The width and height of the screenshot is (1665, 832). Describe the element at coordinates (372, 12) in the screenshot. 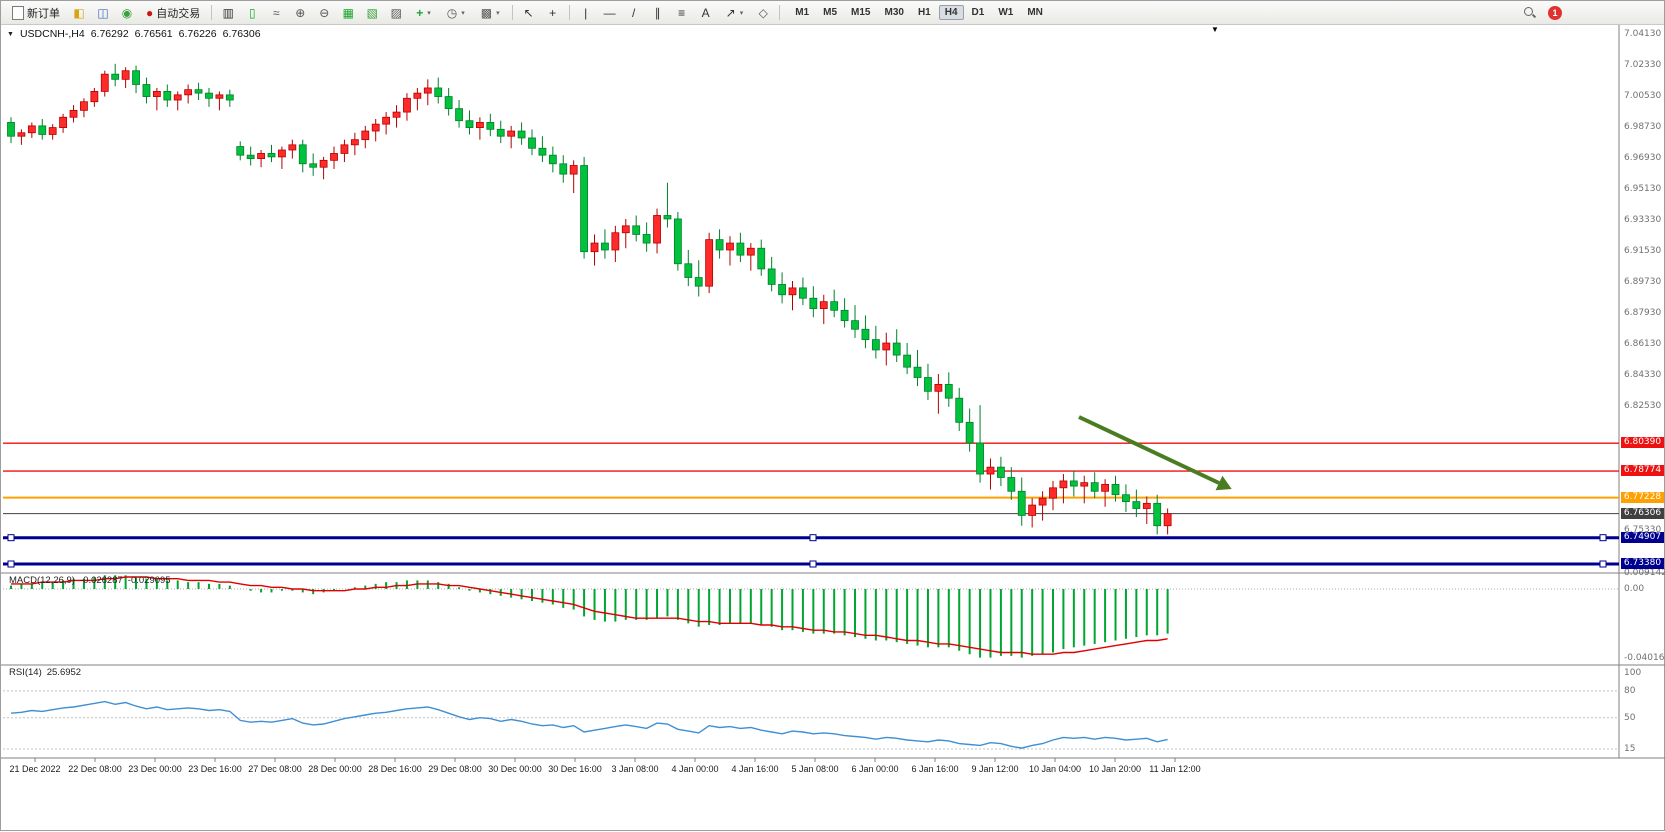

I see `indicators-icon: ▧` at that location.